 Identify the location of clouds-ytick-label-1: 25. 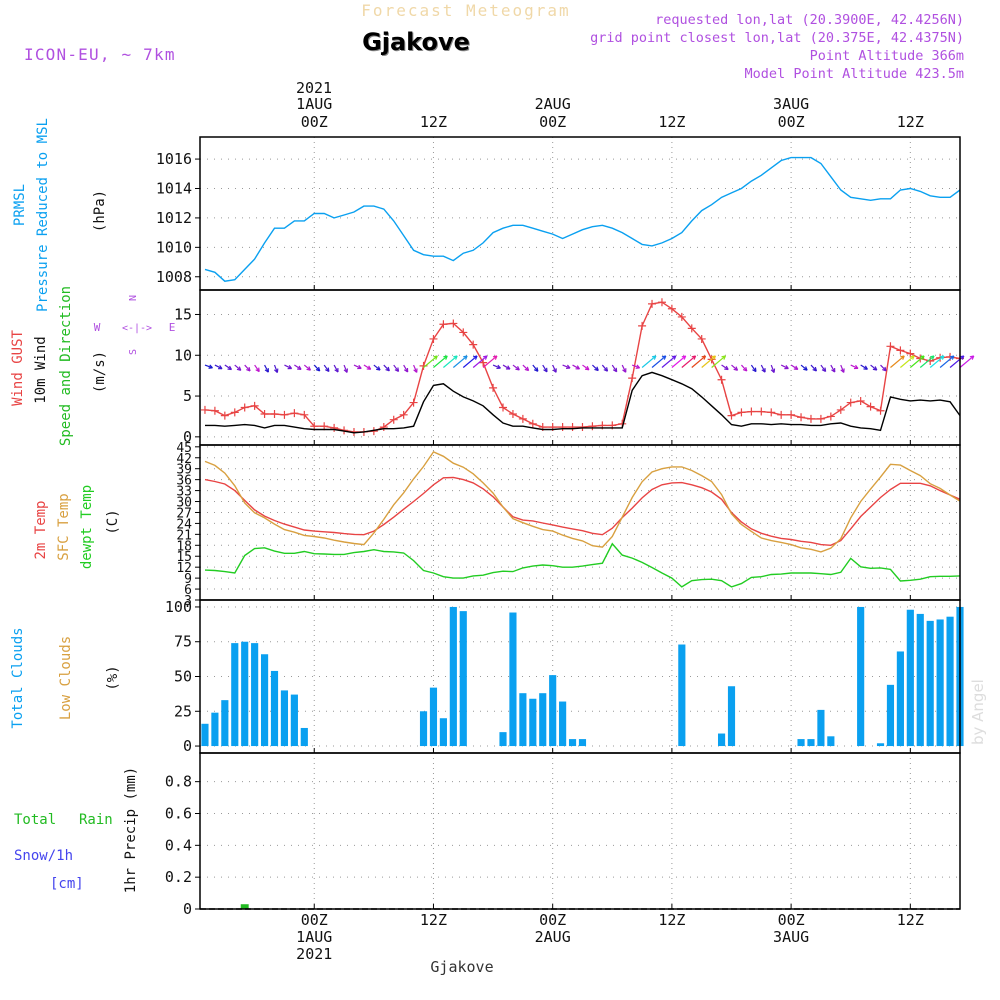
(183, 711).